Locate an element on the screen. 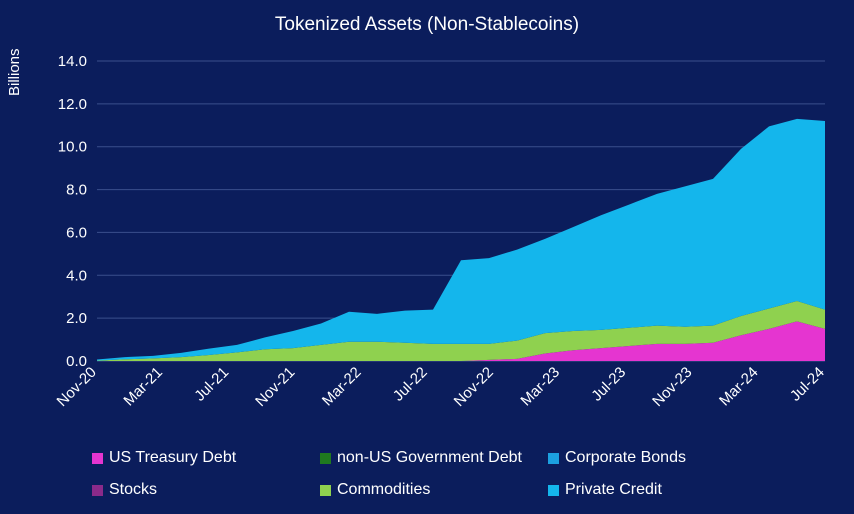 The image size is (854, 514). legend-item-commodities: Commodities is located at coordinates (375, 490).